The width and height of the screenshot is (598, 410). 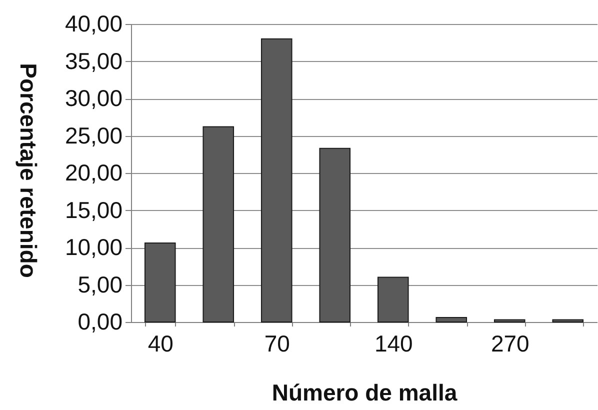 I want to click on y-tick-label: 35,00, so click(x=93, y=61).